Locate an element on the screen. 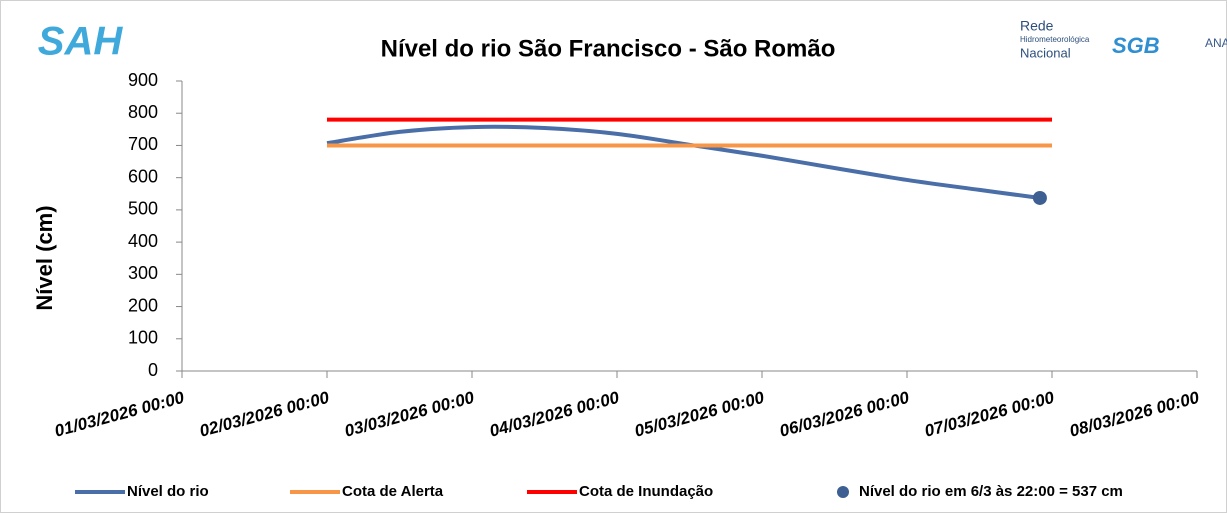  y-tick-label: 600 is located at coordinates (143, 176).